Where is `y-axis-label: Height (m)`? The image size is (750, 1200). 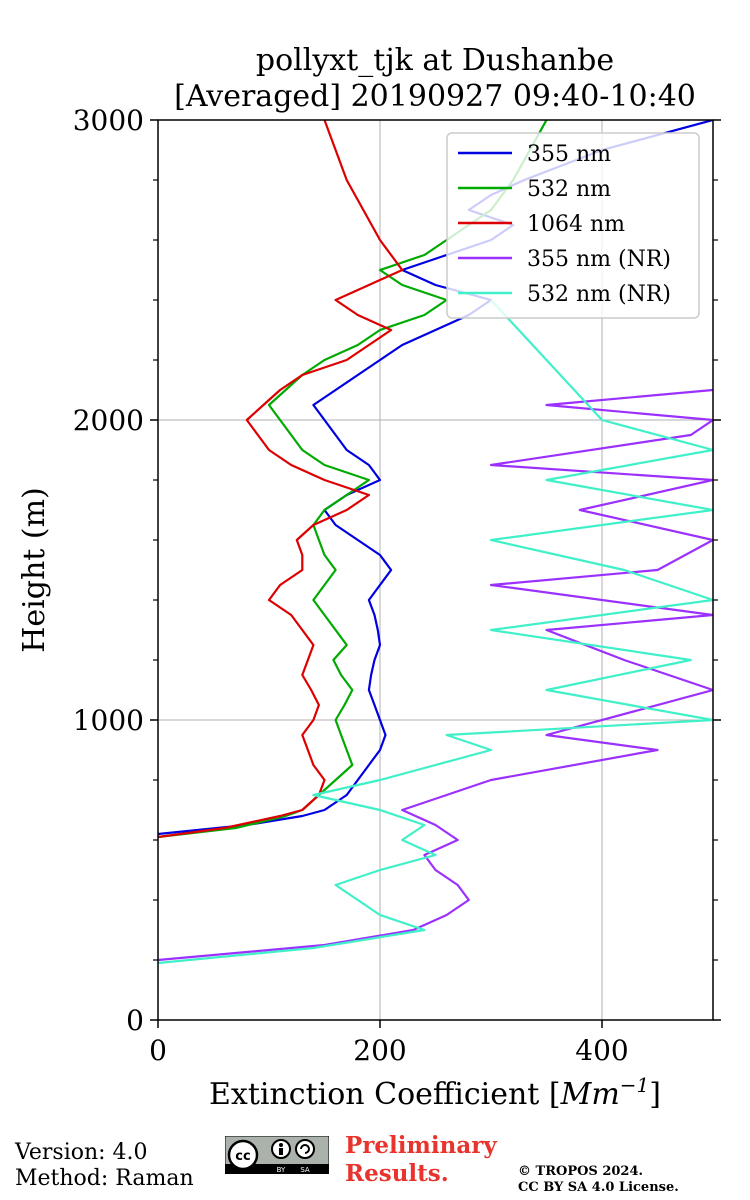 y-axis-label: Height (m) is located at coordinates (34, 569).